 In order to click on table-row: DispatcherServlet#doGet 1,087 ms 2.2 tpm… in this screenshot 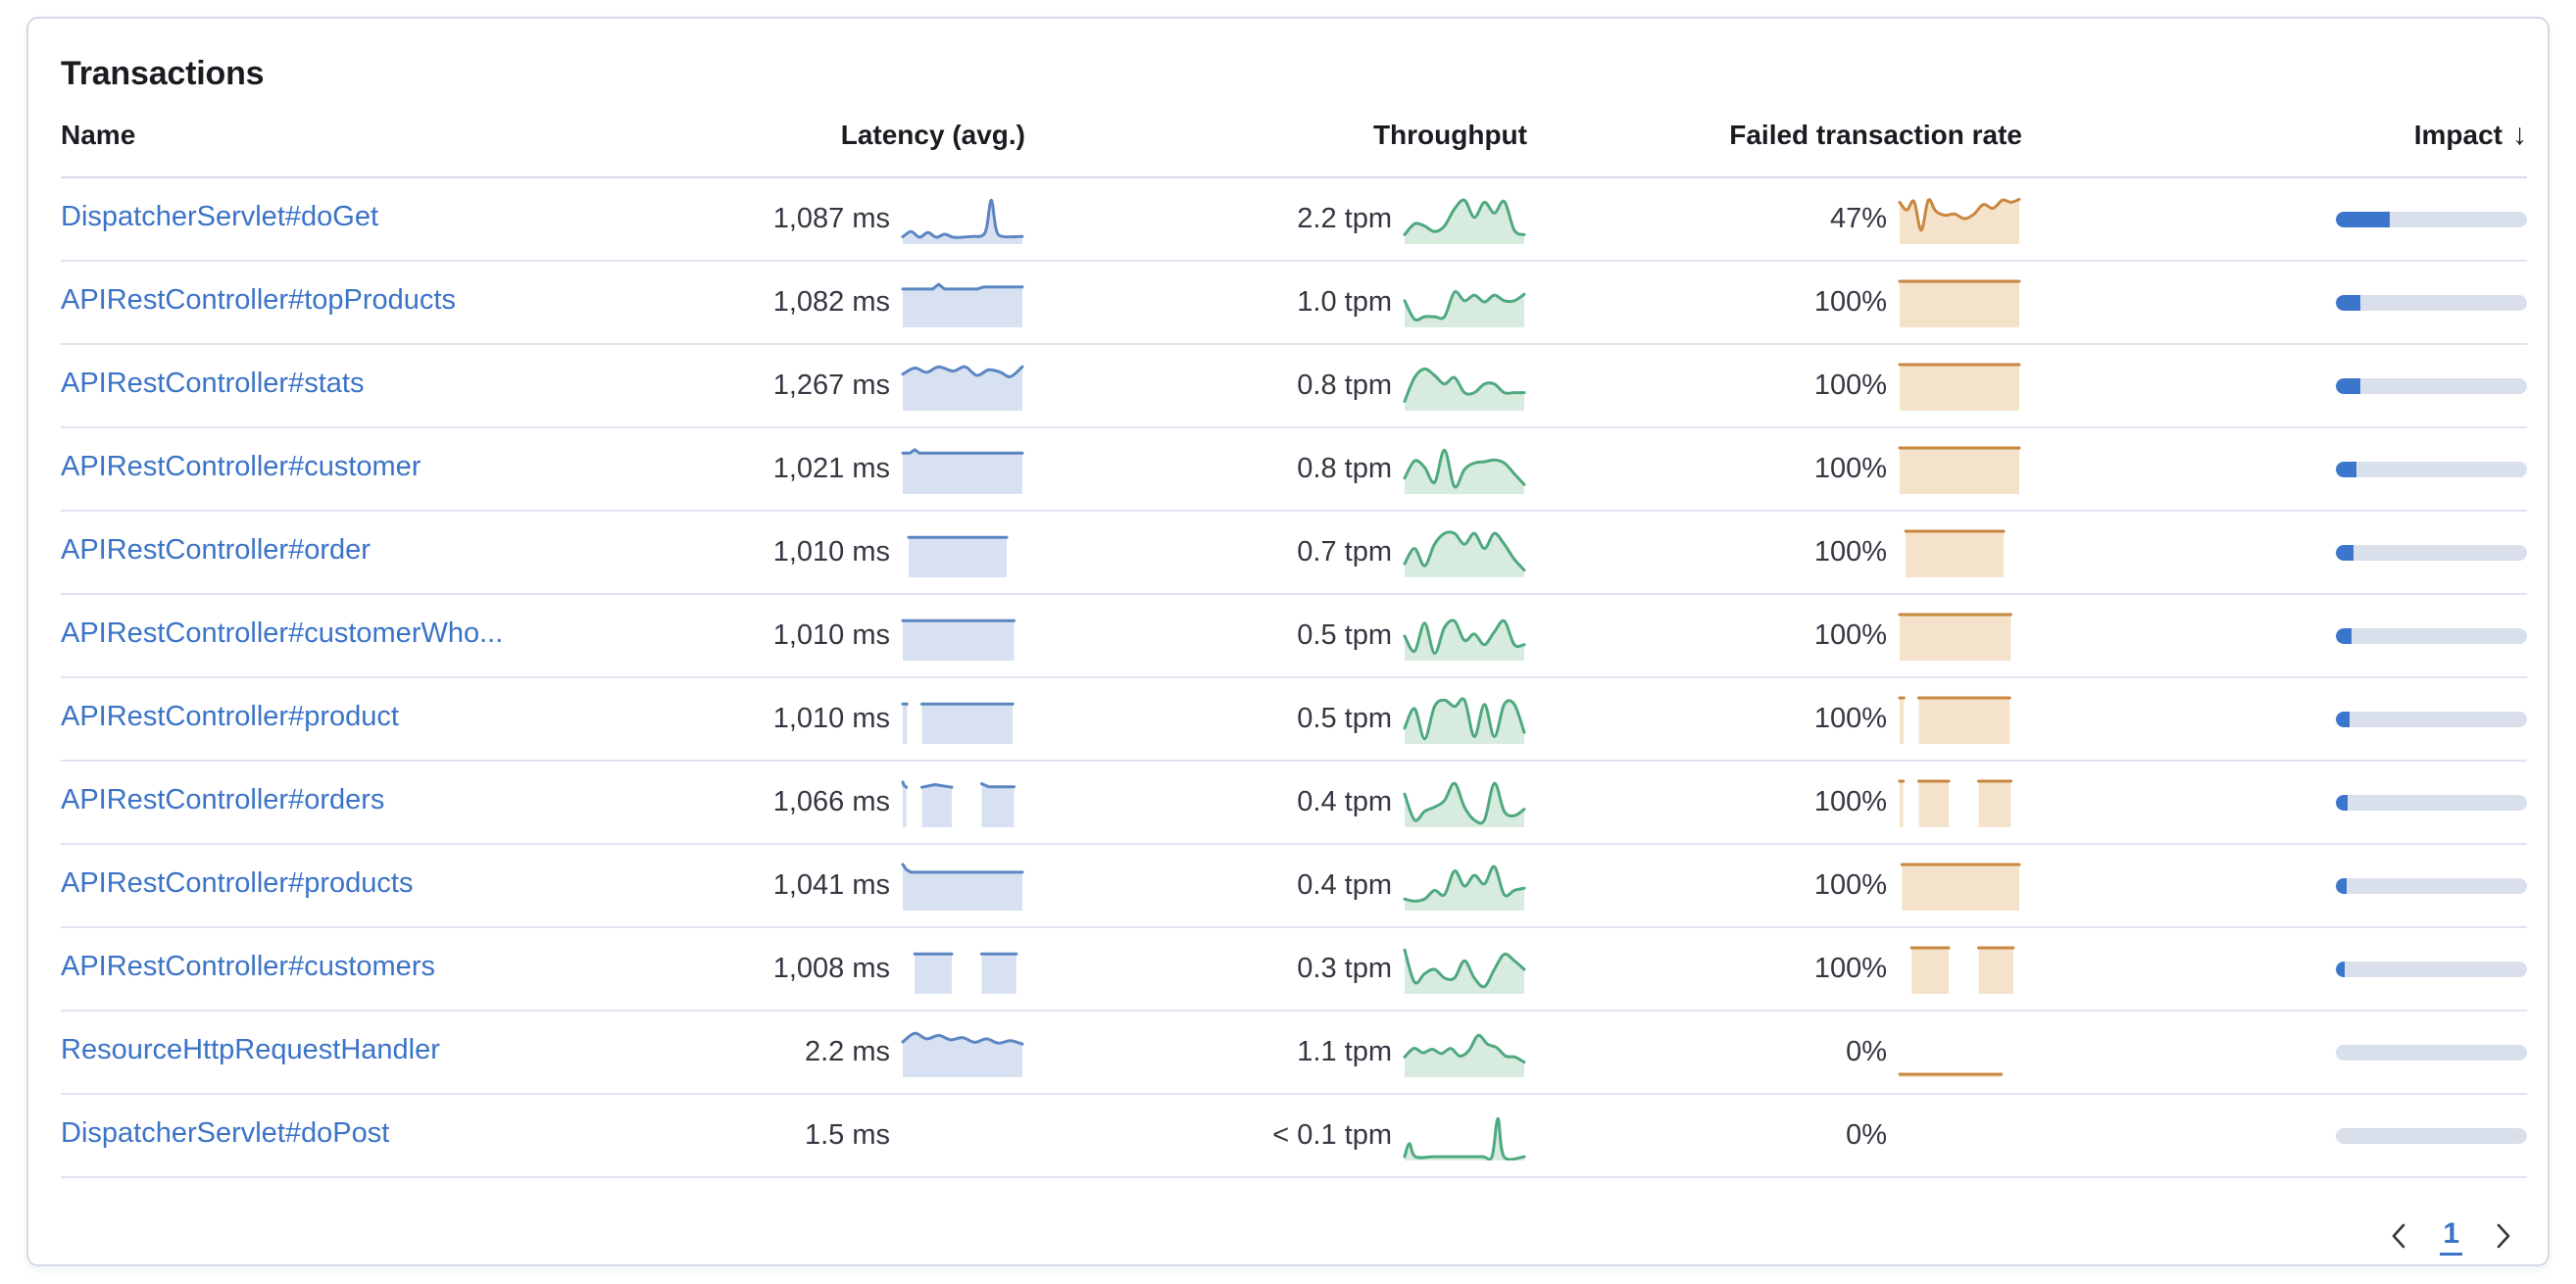, I will do `click(1294, 220)`.